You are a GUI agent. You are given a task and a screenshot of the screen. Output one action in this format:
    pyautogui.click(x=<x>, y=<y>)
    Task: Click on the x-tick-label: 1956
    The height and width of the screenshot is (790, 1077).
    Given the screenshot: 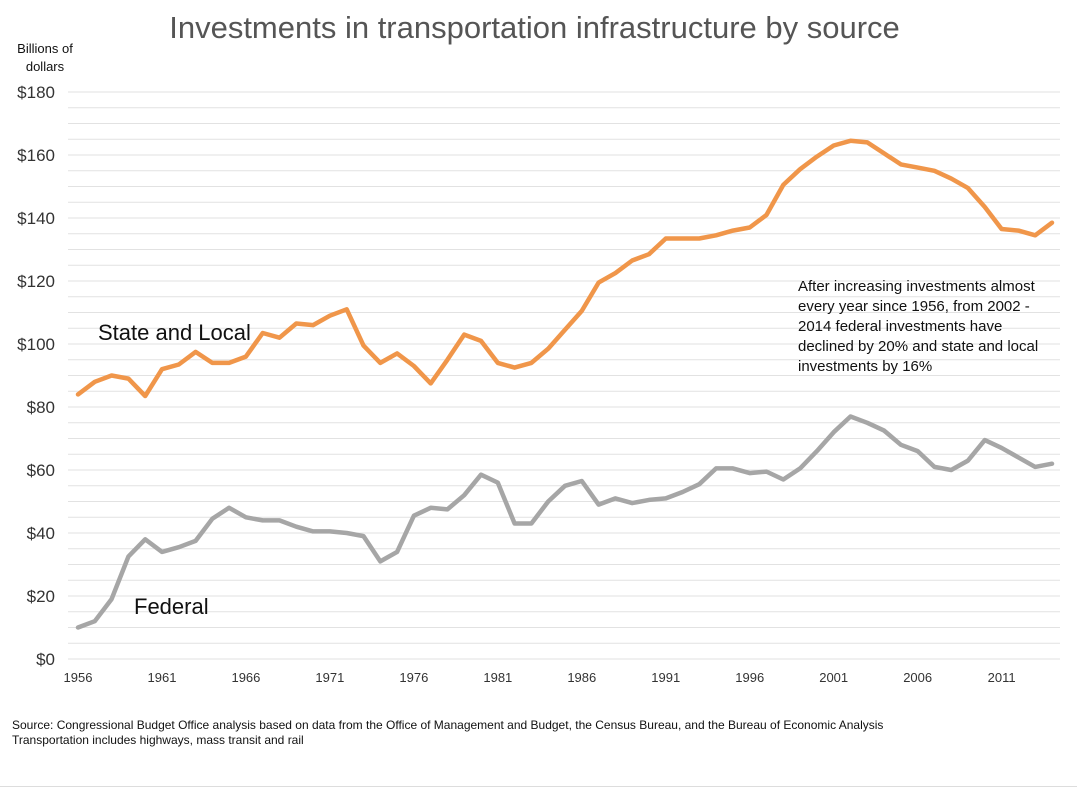 What is the action you would take?
    pyautogui.click(x=78, y=677)
    